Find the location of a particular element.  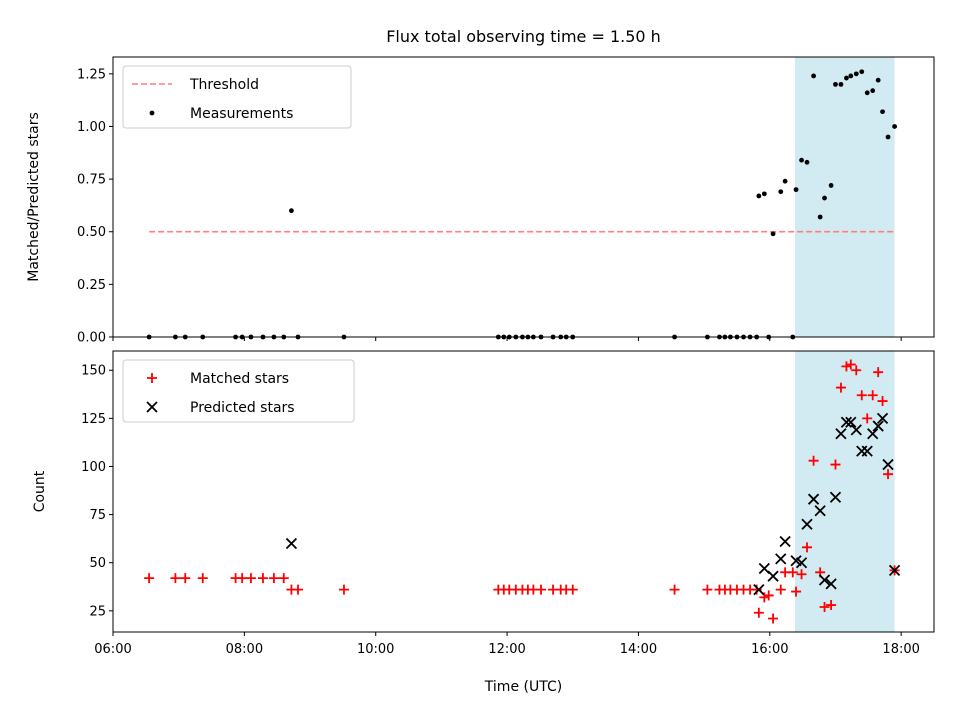

legend-measurement-swatch is located at coordinates (152, 113).